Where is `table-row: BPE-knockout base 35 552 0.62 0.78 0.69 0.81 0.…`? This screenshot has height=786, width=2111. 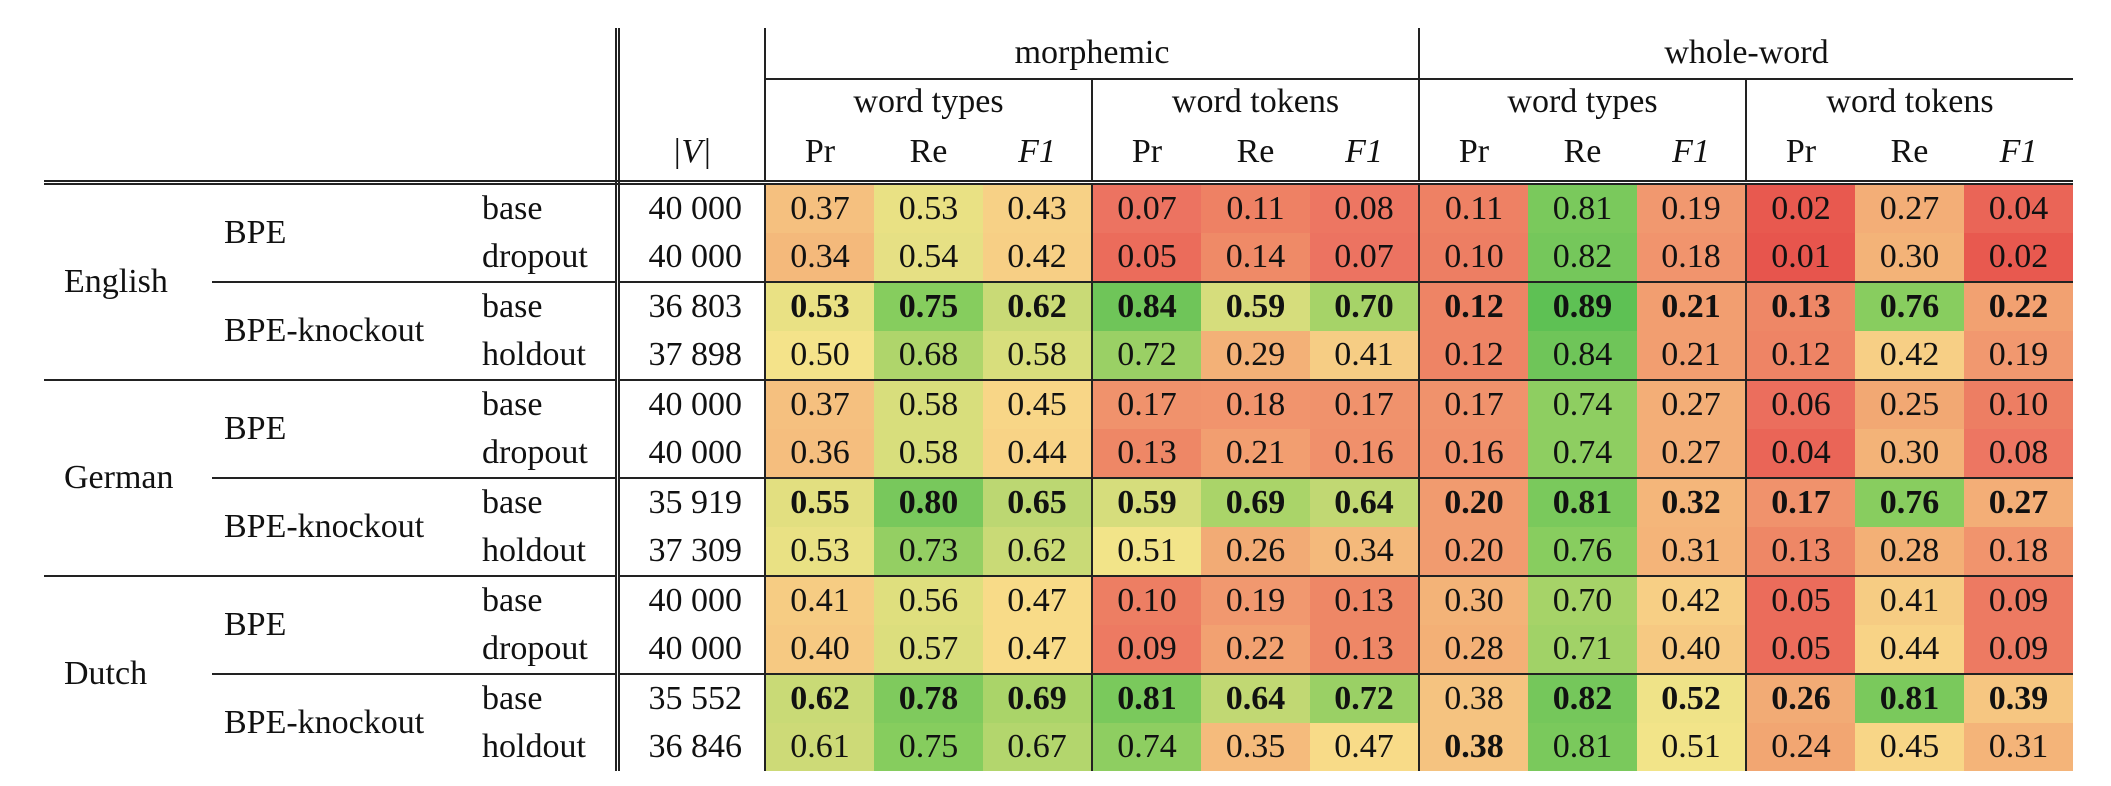
table-row: BPE-knockout base 35 552 0.62 0.78 0.69 0.81 0.… is located at coordinates (1058, 722).